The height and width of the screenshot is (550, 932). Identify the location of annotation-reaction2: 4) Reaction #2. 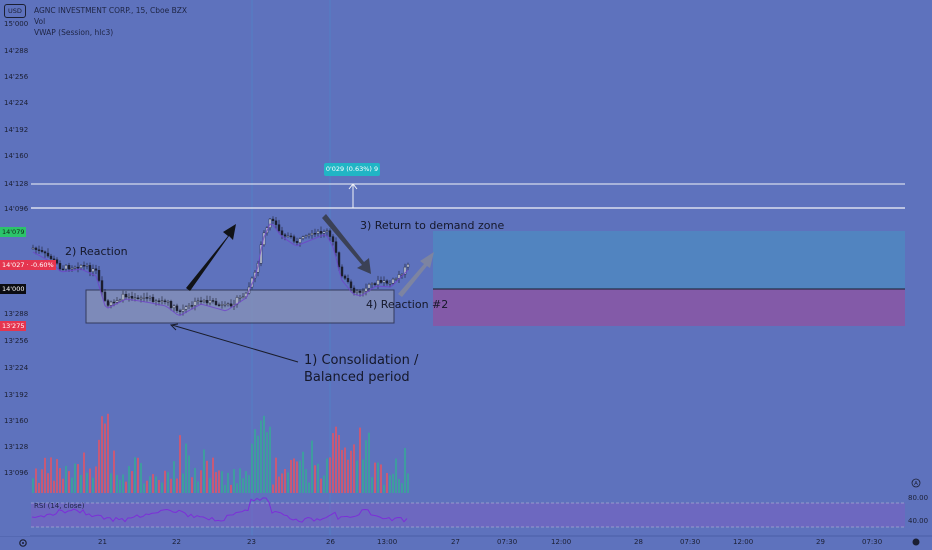
(407, 304).